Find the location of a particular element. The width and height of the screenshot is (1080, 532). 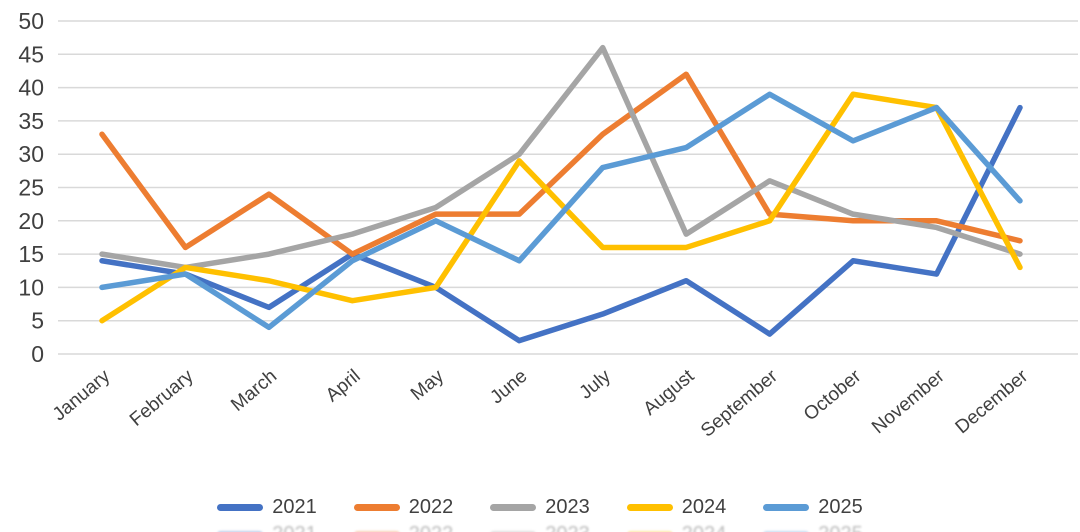

x-tick-label: September is located at coordinates (739, 403).